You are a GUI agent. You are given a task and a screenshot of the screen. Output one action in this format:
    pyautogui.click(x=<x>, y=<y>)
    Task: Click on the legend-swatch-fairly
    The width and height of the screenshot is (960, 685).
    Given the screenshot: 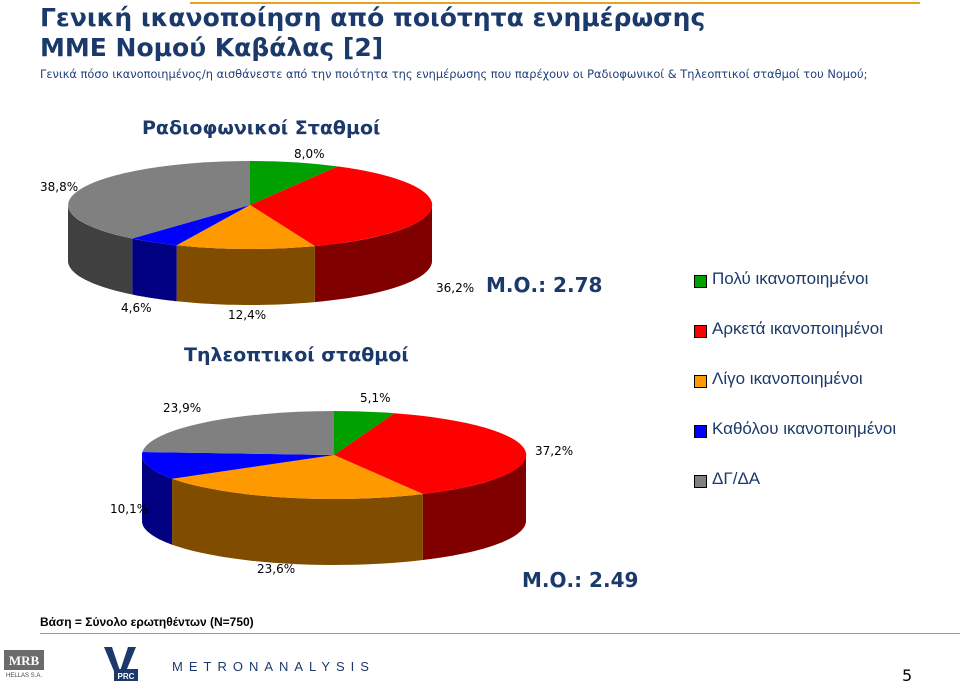 What is the action you would take?
    pyautogui.click(x=700, y=331)
    